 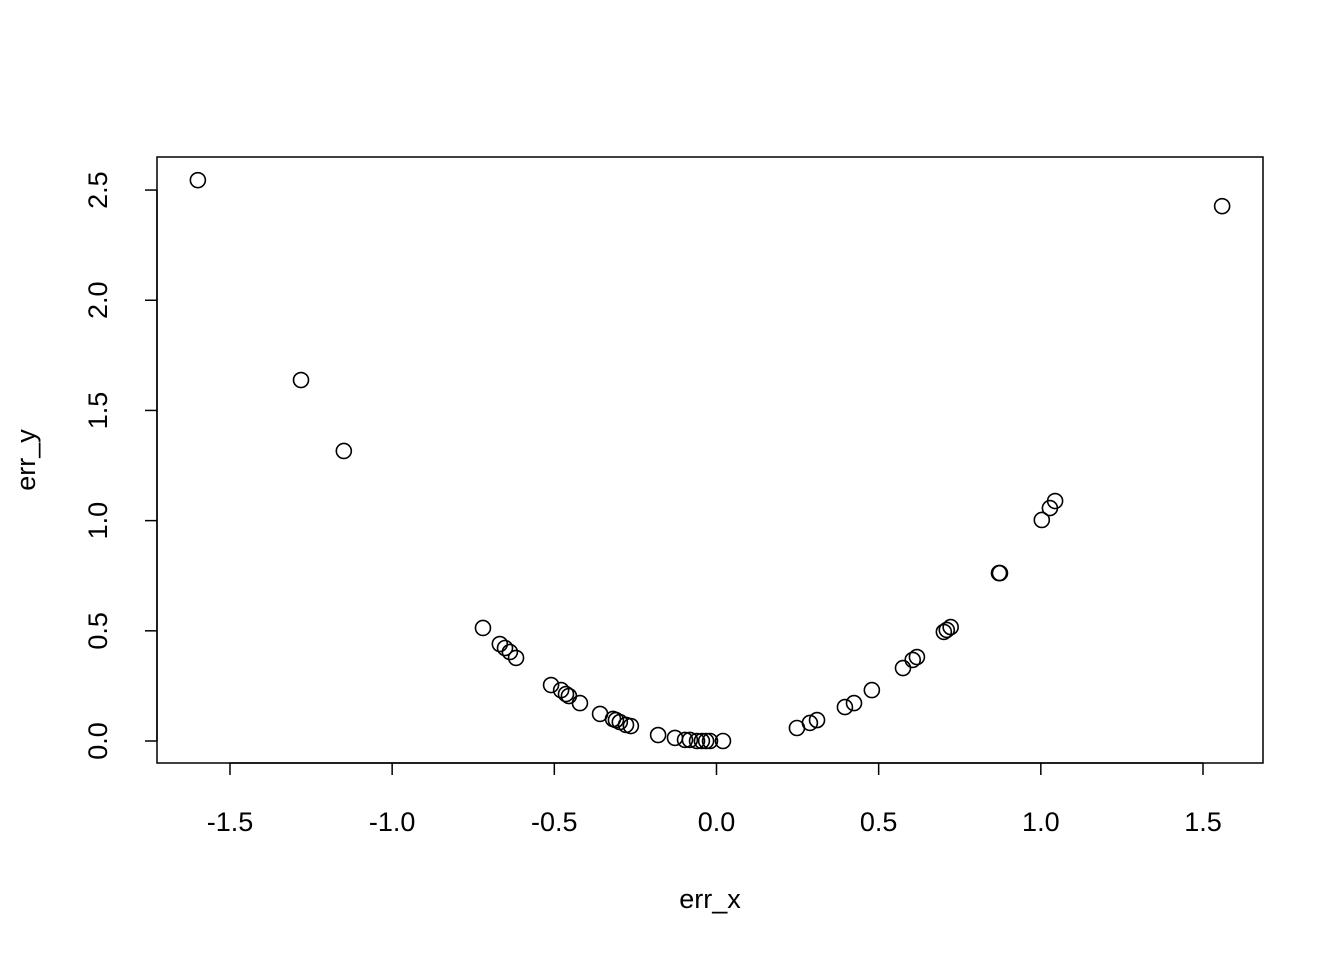 What do you see at coordinates (98, 741) in the screenshot?
I see `y-tick-label: 0.0` at bounding box center [98, 741].